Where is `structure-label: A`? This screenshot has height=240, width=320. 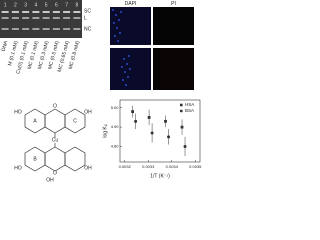 structure-label: A is located at coordinates (35, 121).